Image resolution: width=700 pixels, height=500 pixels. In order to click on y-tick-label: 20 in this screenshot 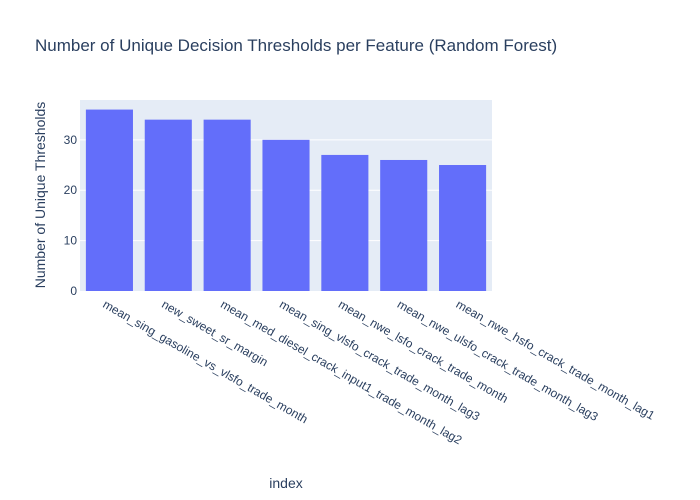, I will do `click(71, 190)`.